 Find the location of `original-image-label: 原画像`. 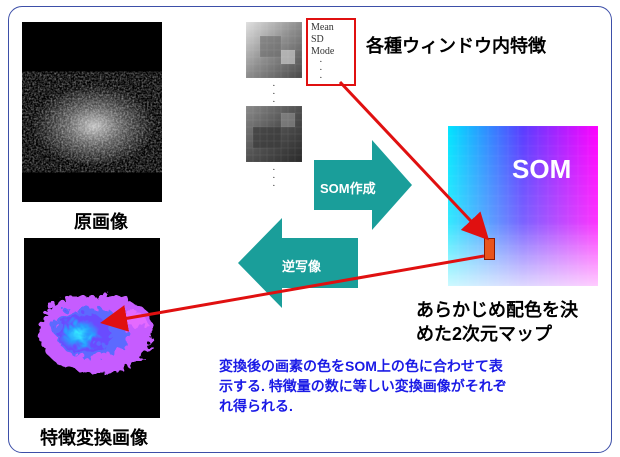

original-image-label: 原画像 is located at coordinates (101, 222).